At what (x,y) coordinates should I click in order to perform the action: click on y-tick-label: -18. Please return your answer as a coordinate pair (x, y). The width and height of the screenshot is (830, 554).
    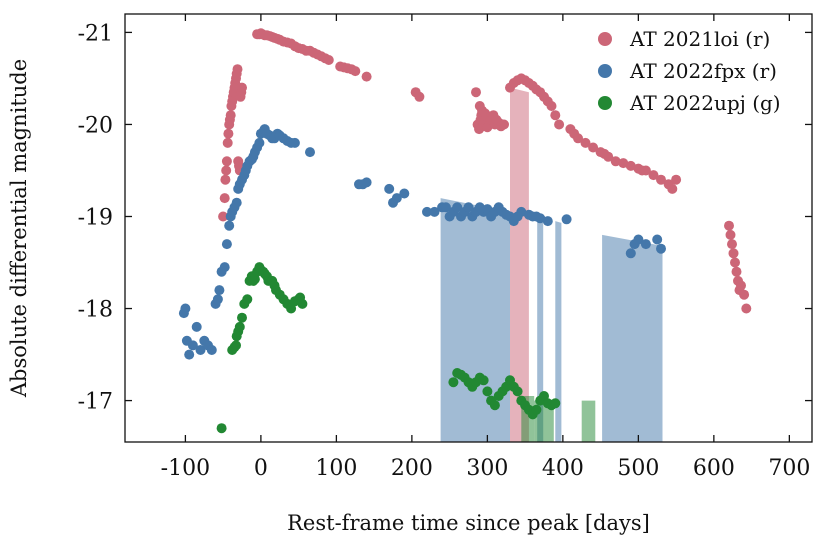
    Looking at the image, I should click on (95, 310).